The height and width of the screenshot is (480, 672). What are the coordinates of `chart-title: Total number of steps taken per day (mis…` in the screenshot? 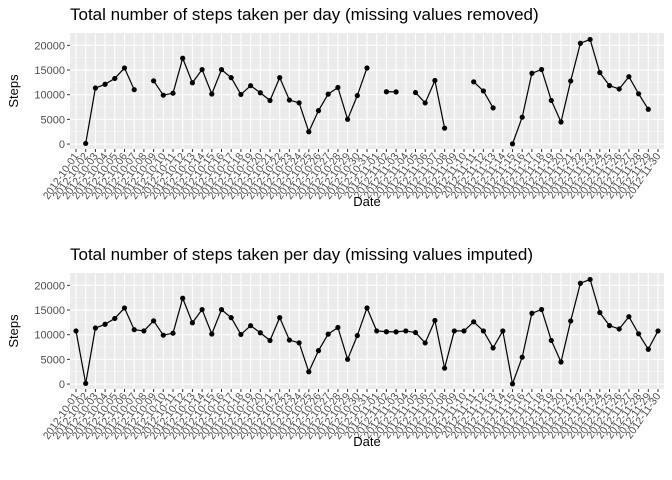 It's located at (304, 14).